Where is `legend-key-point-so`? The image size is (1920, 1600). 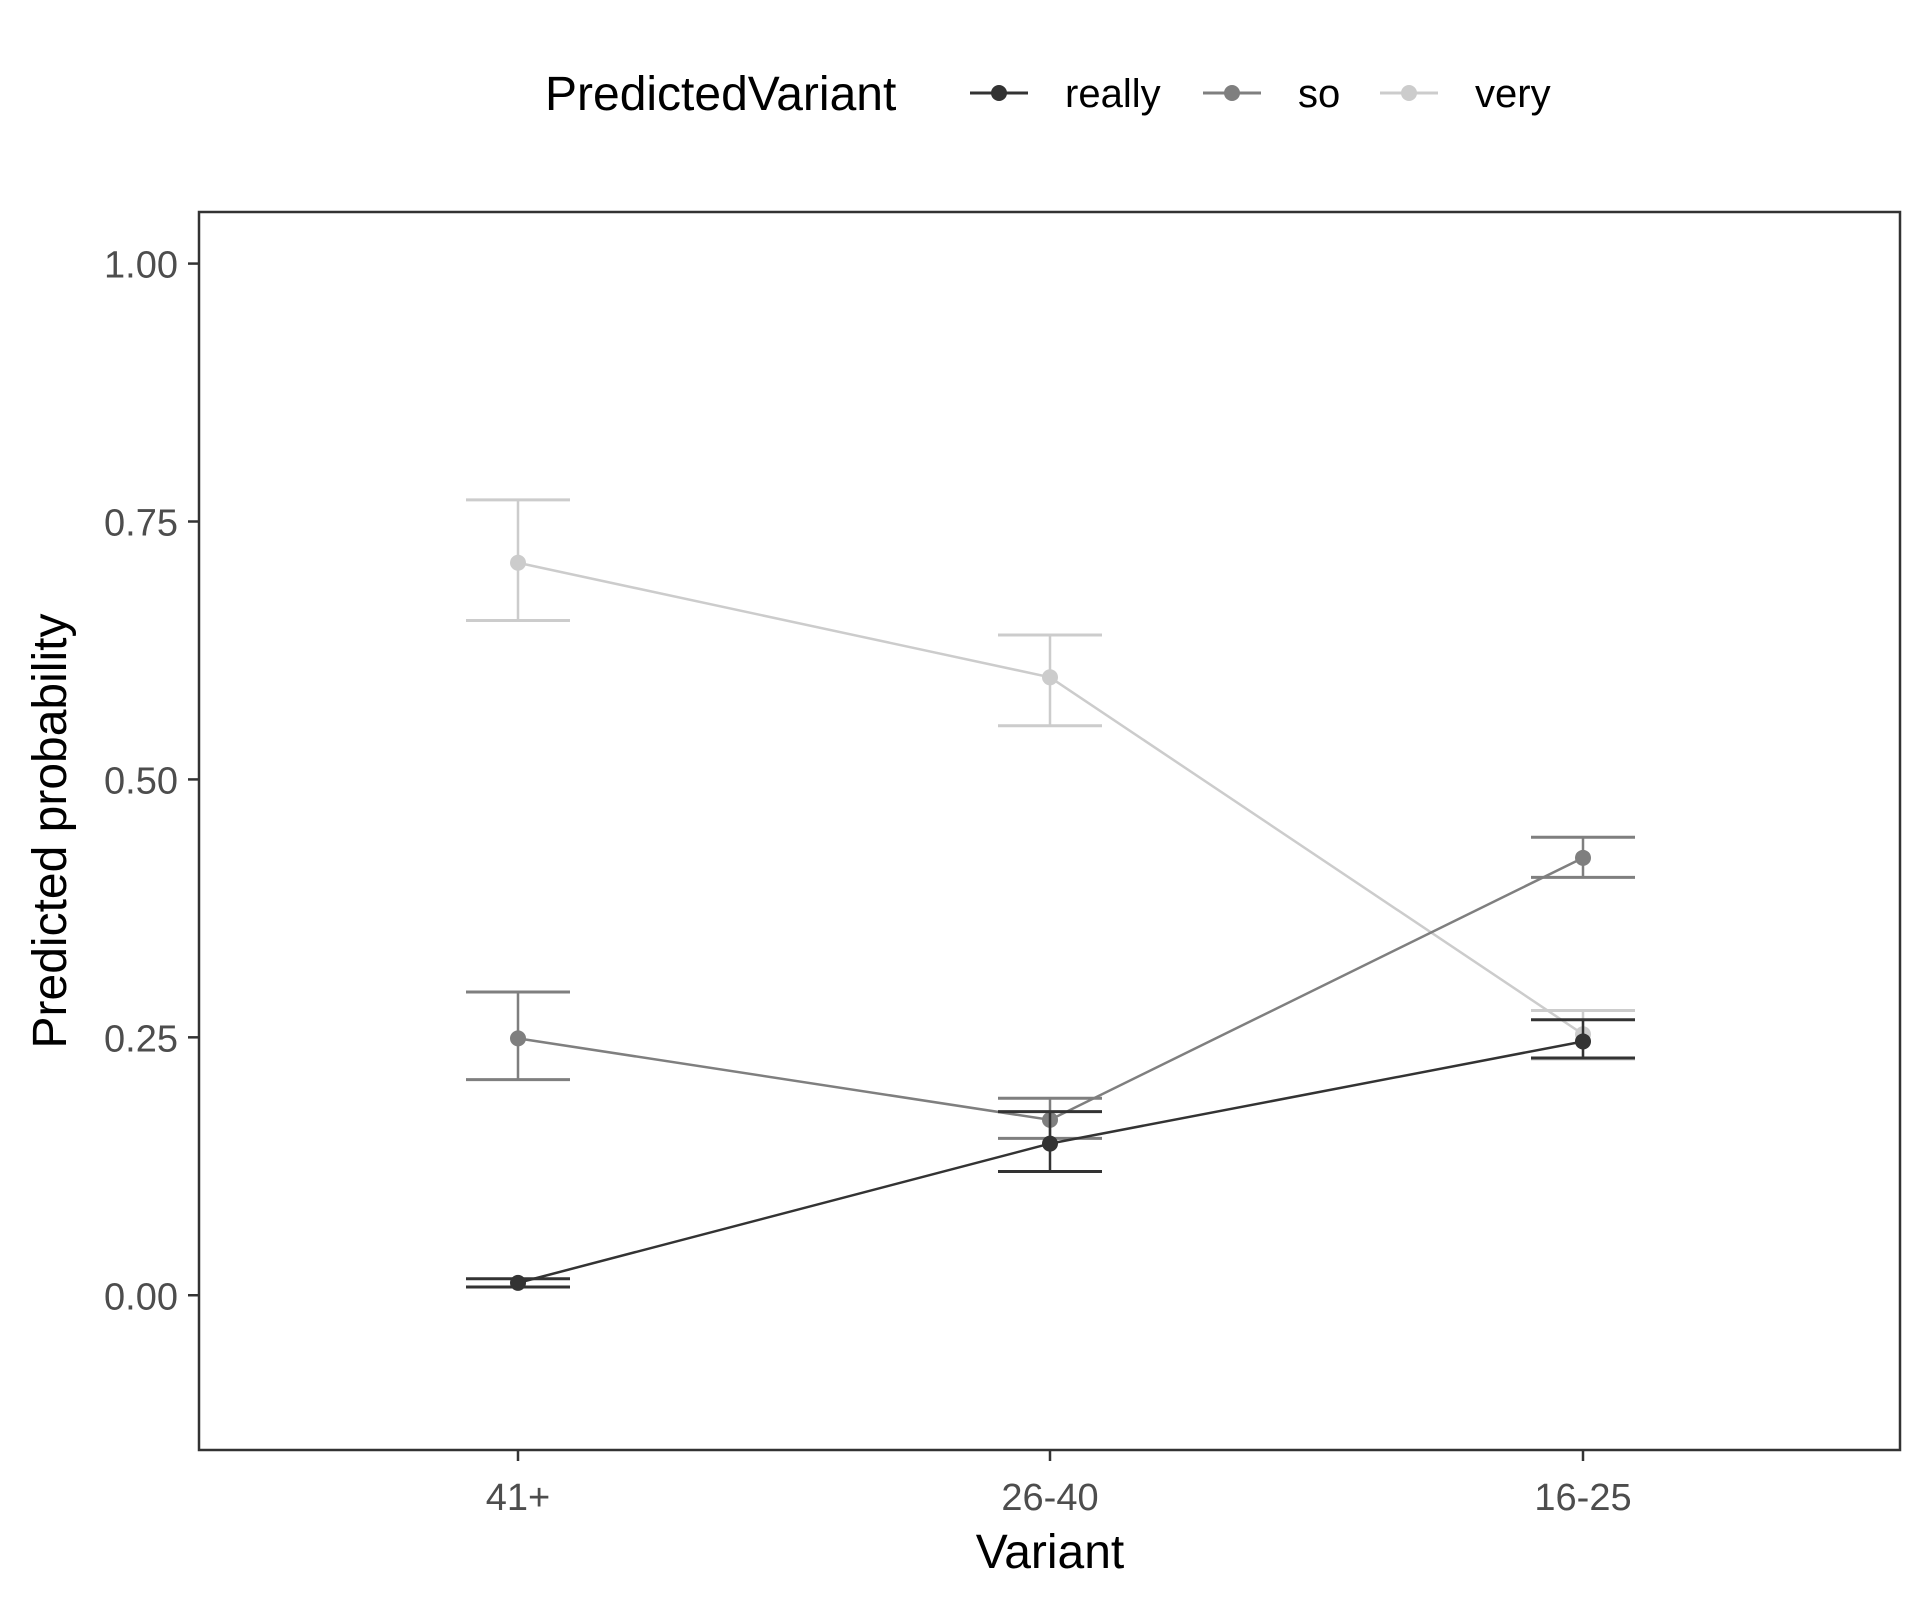 legend-key-point-so is located at coordinates (1232, 93).